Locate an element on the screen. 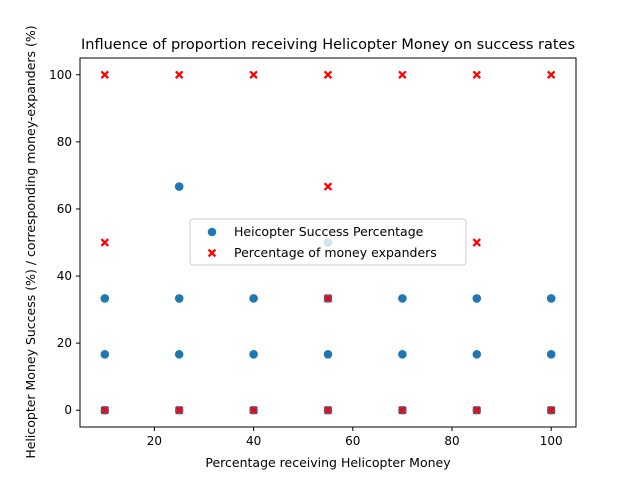 The width and height of the screenshot is (640, 484). x-axis-ticks: 20 40 60 80 100 is located at coordinates (355, 437).